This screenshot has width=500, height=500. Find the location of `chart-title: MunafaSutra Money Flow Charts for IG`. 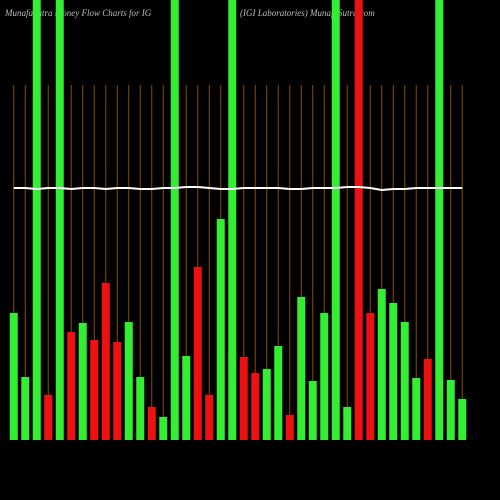

chart-title: MunafaSutra Money Flow Charts for IG is located at coordinates (78, 13).